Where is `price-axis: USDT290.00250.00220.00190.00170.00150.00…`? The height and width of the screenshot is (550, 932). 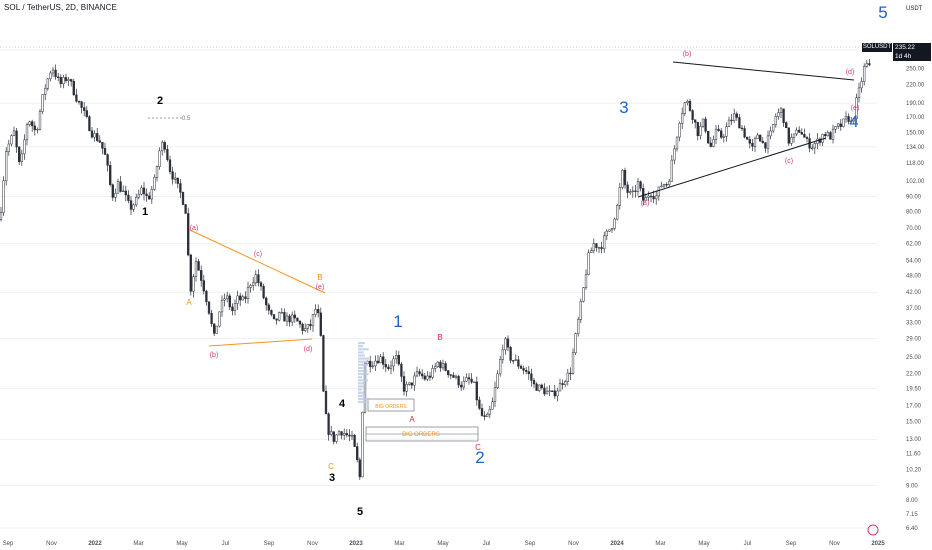
price-axis: USDT290.00250.00220.00190.00170.00150.00… is located at coordinates (915, 269).